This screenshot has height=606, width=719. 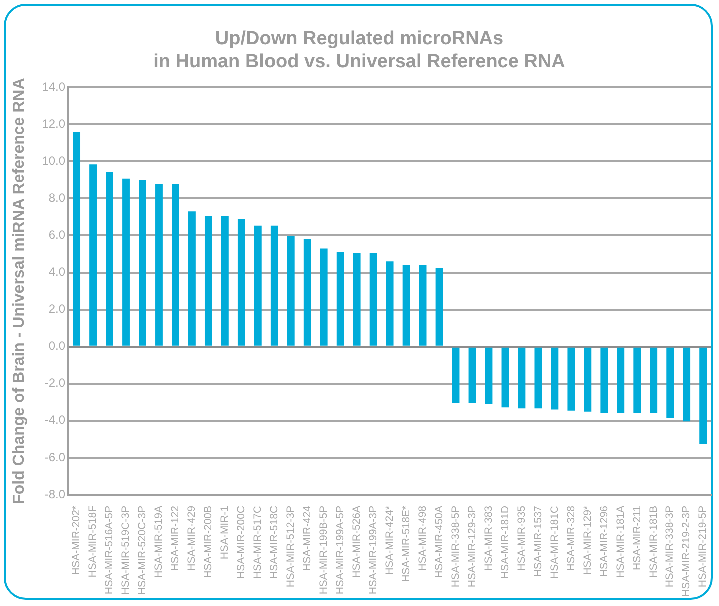 What do you see at coordinates (422, 539) in the screenshot?
I see `x-tick-label: HSA-MIR-498` at bounding box center [422, 539].